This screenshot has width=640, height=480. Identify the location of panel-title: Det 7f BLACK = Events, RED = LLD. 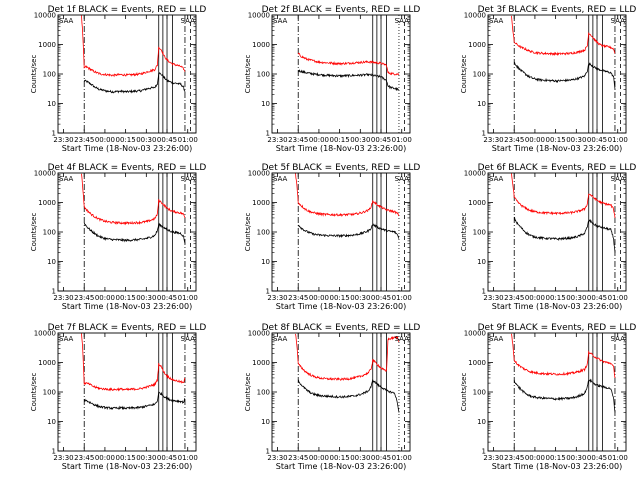
(127, 328).